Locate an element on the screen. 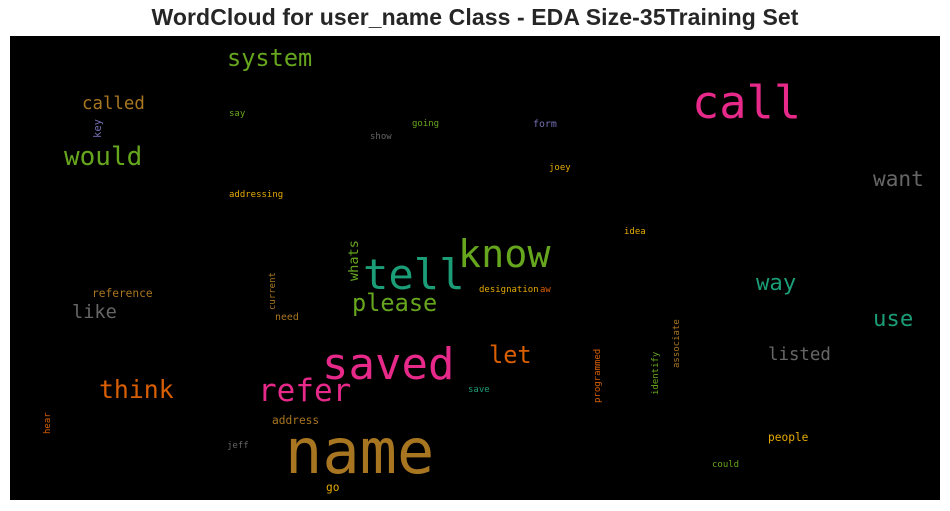  word-way: way is located at coordinates (776, 283).